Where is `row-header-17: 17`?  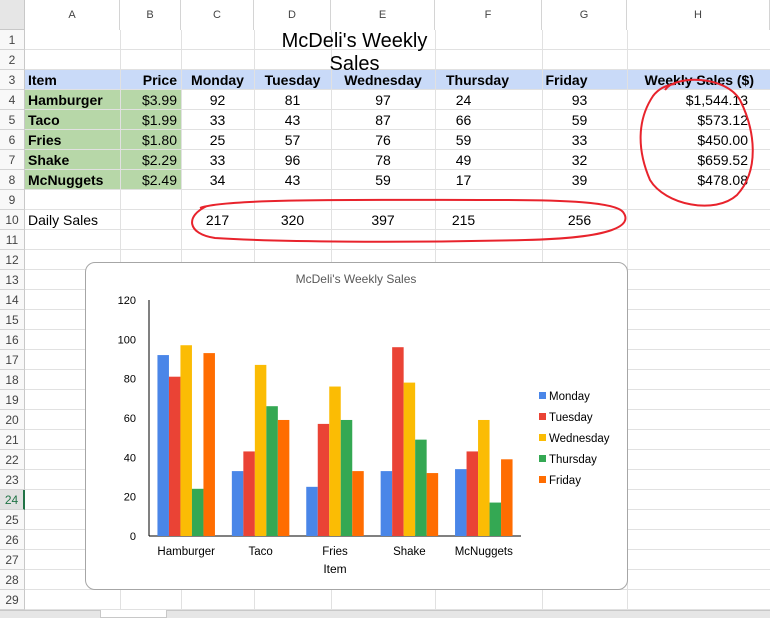 row-header-17: 17 is located at coordinates (12, 360).